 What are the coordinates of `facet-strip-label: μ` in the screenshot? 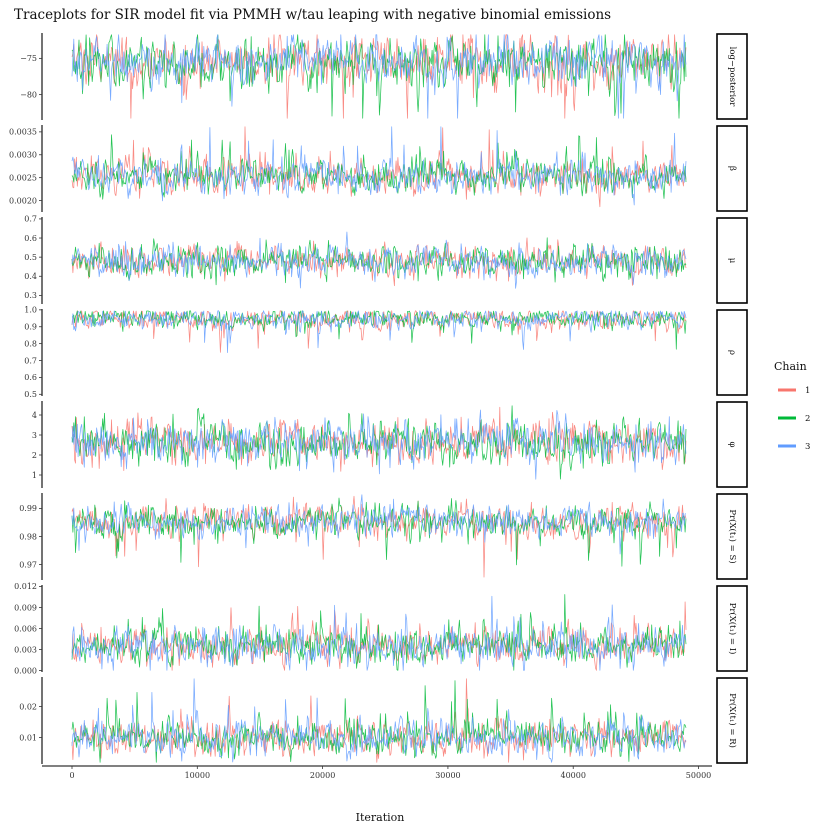 It's located at (732, 261).